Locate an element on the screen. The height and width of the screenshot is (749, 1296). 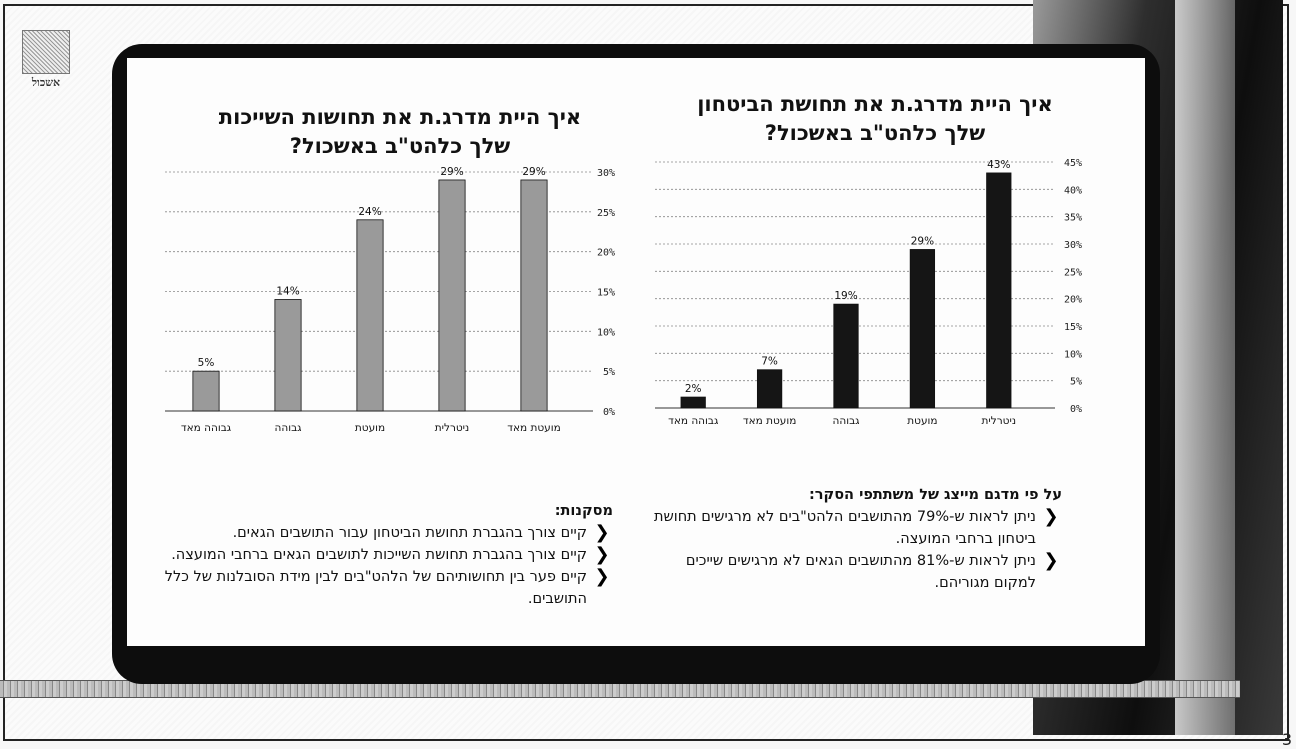
belonging-category-label: מועטת מאד is located at coordinates (534, 428).